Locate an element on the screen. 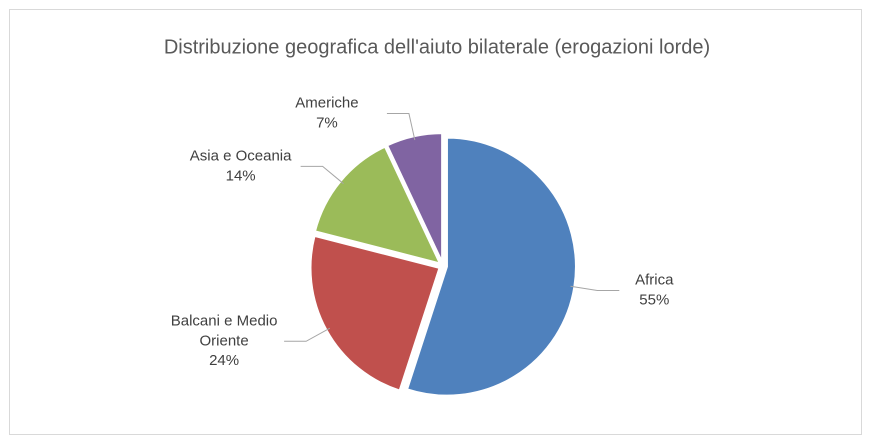 The image size is (871, 443). label-line: Americhe is located at coordinates (326, 103).